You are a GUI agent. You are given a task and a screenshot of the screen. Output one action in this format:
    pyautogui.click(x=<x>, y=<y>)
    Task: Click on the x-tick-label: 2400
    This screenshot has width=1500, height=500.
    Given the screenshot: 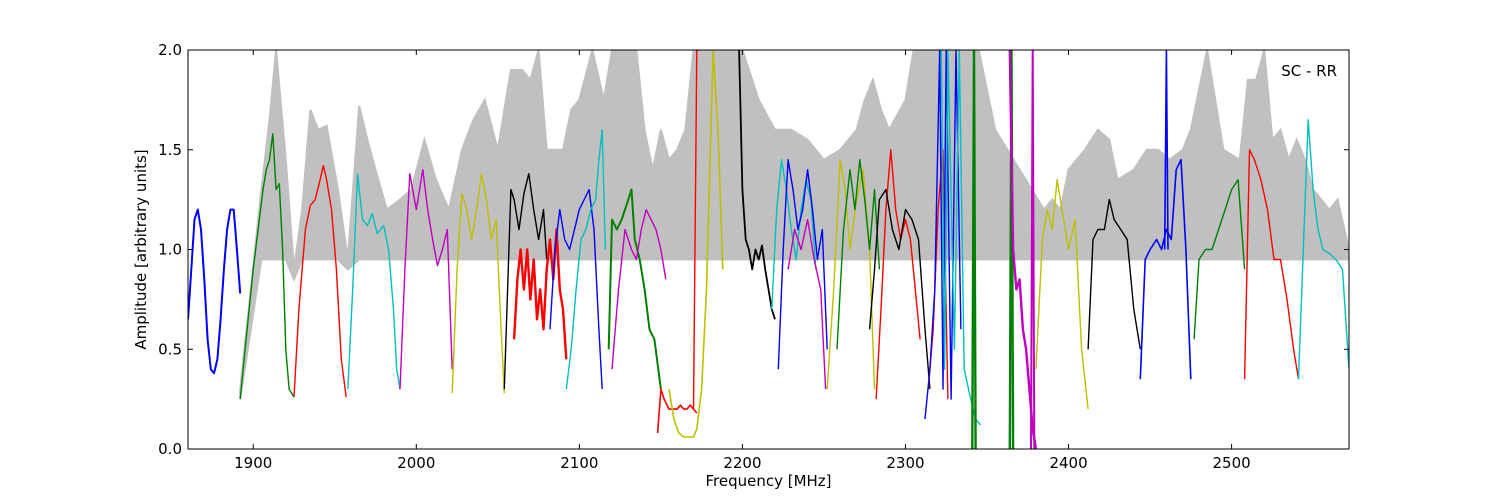 What is the action you would take?
    pyautogui.click(x=1068, y=463)
    